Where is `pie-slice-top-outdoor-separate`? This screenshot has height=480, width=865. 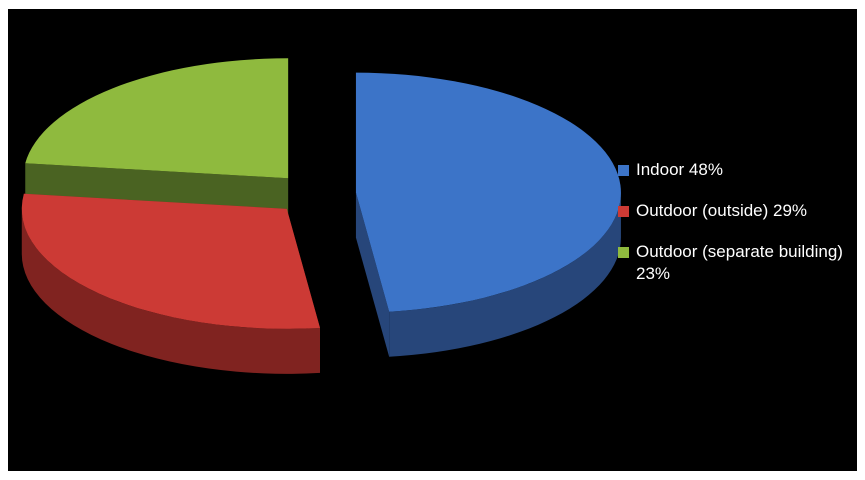 pie-slice-top-outdoor-separate is located at coordinates (157, 118).